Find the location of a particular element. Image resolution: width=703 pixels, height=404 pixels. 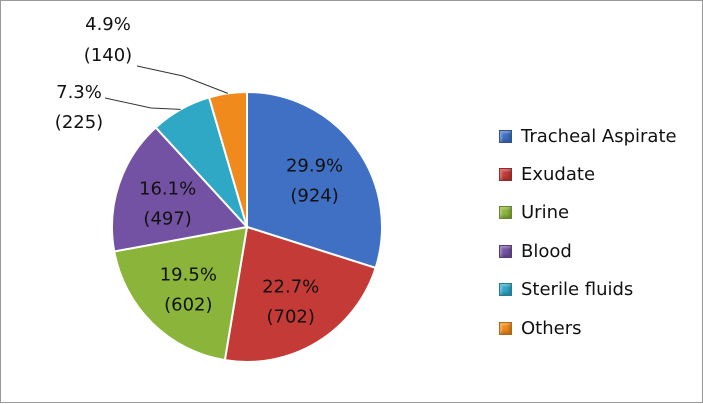

slice-percent-label: 7.3% is located at coordinates (79, 92).